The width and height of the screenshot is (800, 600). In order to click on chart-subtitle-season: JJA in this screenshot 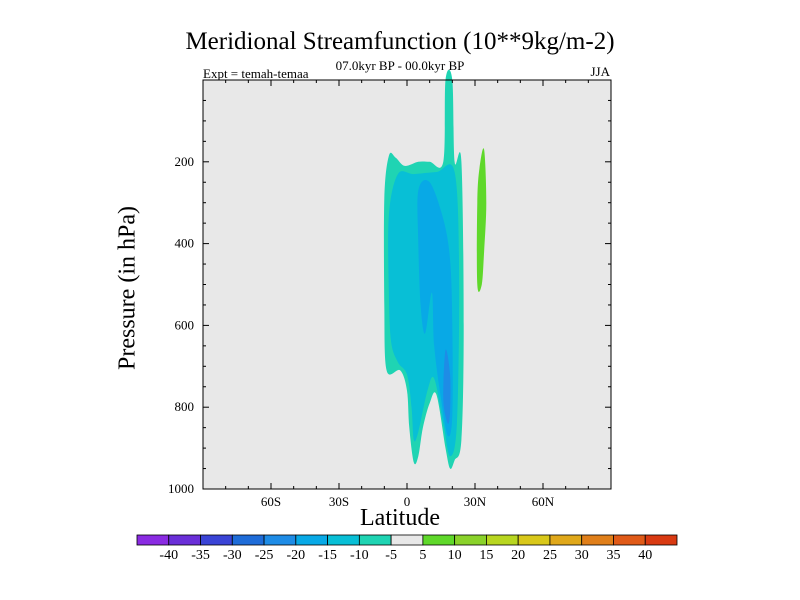, I will do `click(600, 71)`.